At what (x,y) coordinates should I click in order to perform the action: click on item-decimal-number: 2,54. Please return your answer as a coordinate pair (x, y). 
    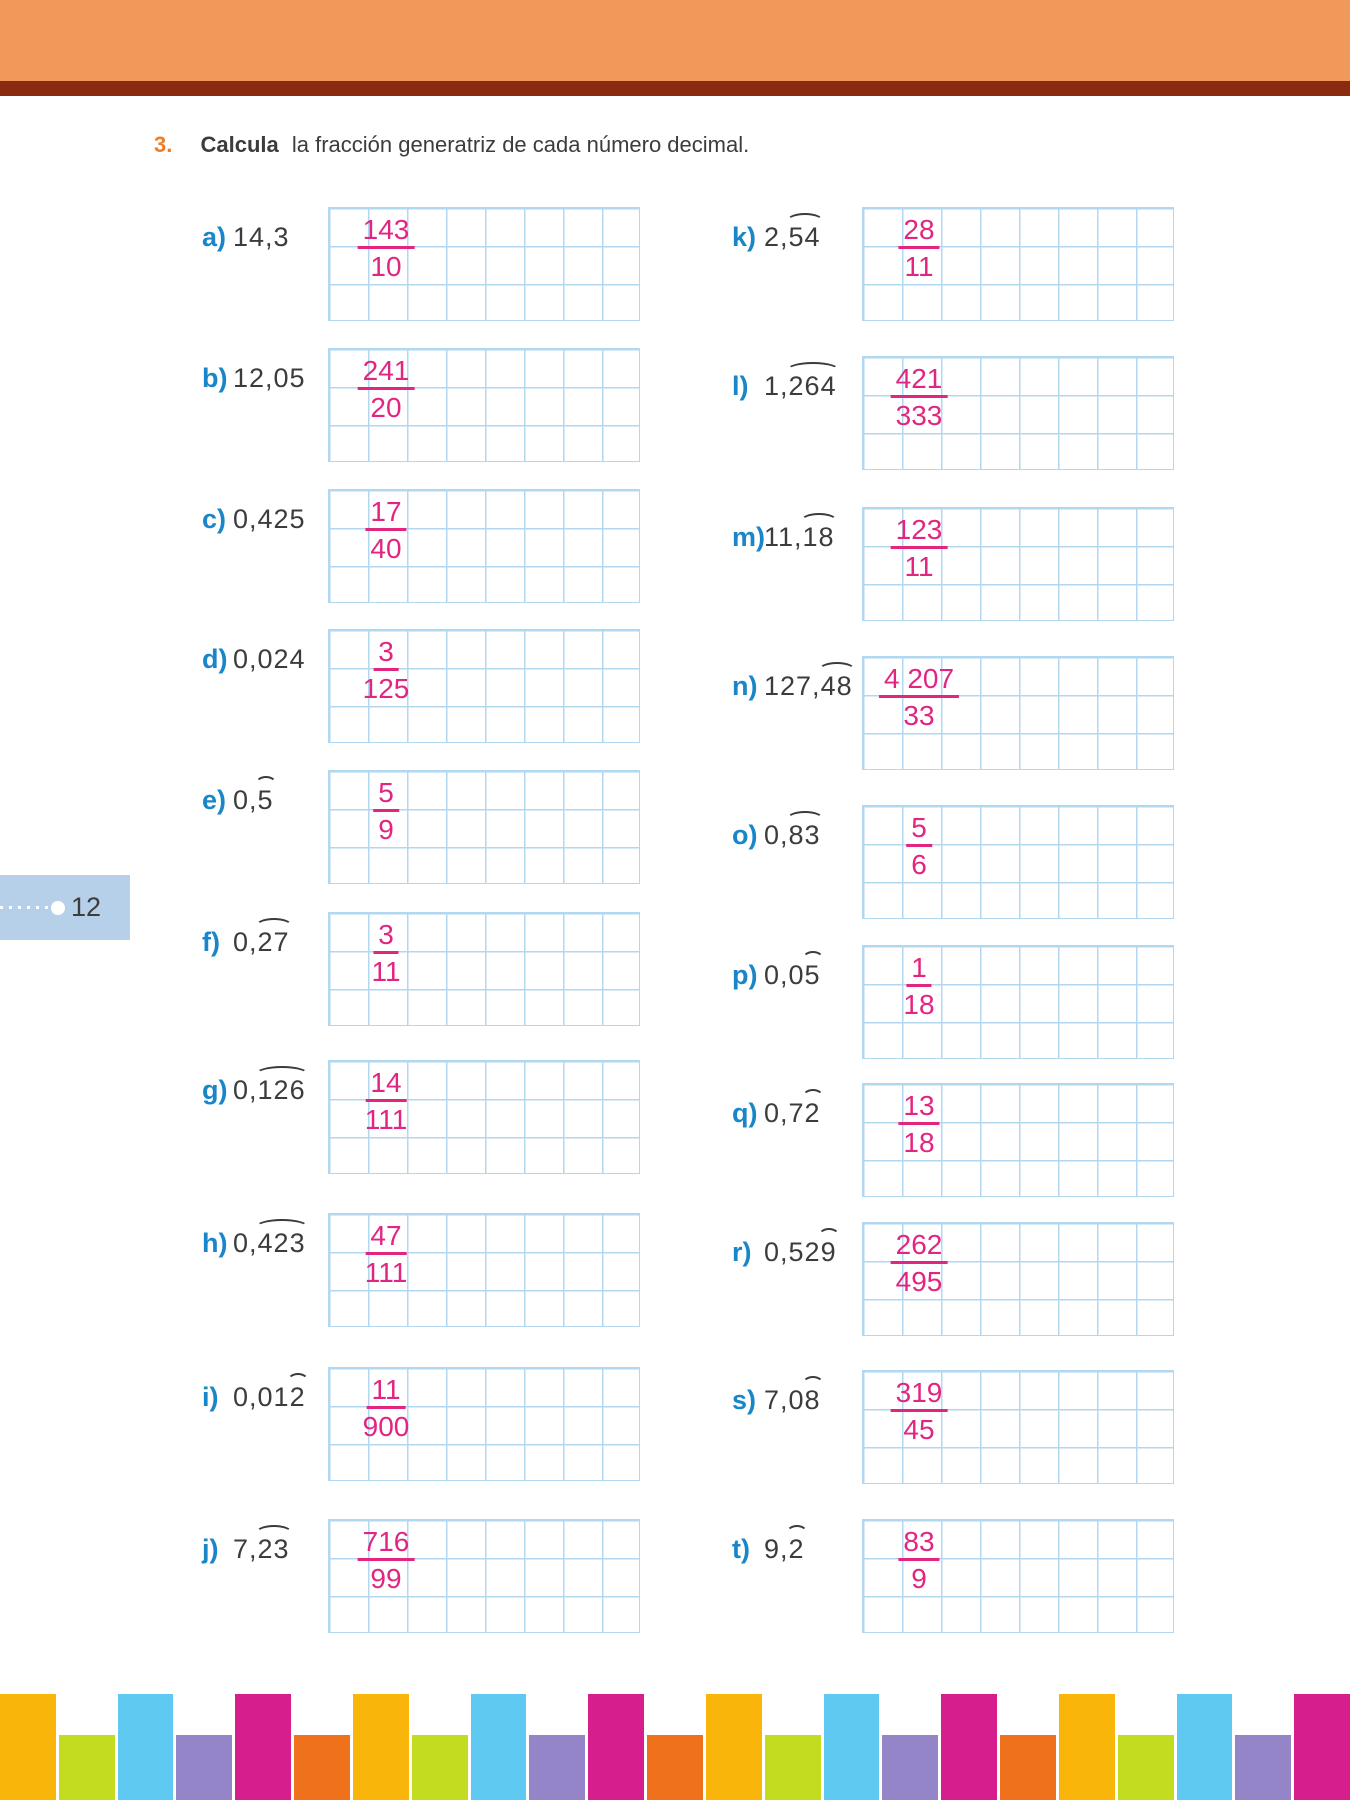
    Looking at the image, I should click on (794, 233).